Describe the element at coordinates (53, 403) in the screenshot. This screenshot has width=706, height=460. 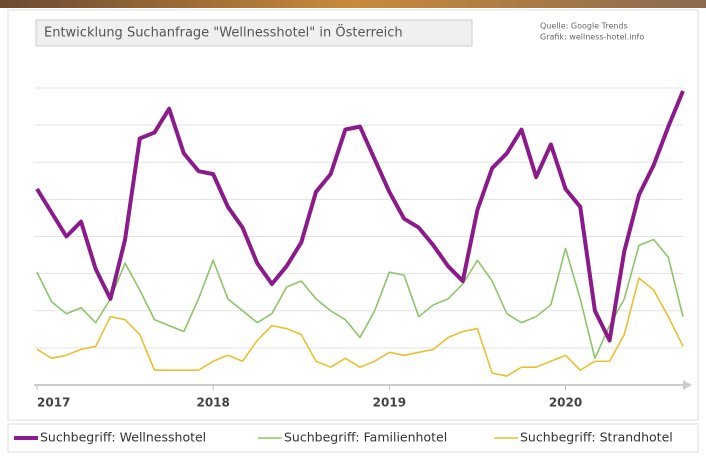
I see `x-tick-label: 2017` at that location.